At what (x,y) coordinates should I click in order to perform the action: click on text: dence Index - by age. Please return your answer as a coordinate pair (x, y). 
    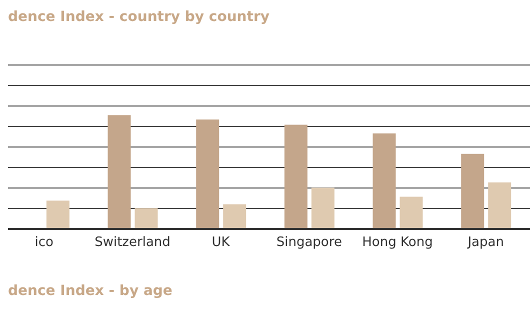
    Looking at the image, I should click on (91, 291).